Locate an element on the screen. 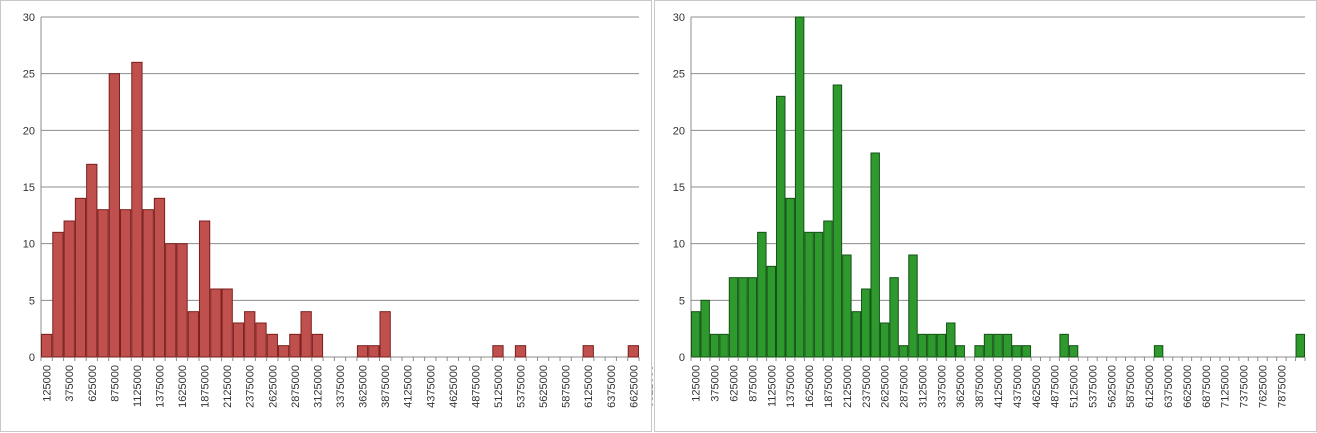 Image resolution: width=1317 pixels, height=433 pixels. x-tick-label: 7125000 is located at coordinates (1226, 386).